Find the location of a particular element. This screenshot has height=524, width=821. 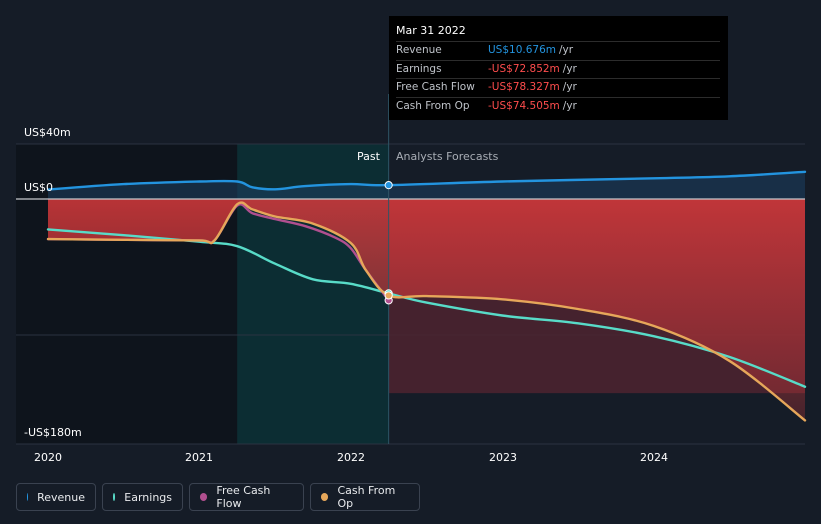

x-tick-label: 2022 is located at coordinates (351, 457).